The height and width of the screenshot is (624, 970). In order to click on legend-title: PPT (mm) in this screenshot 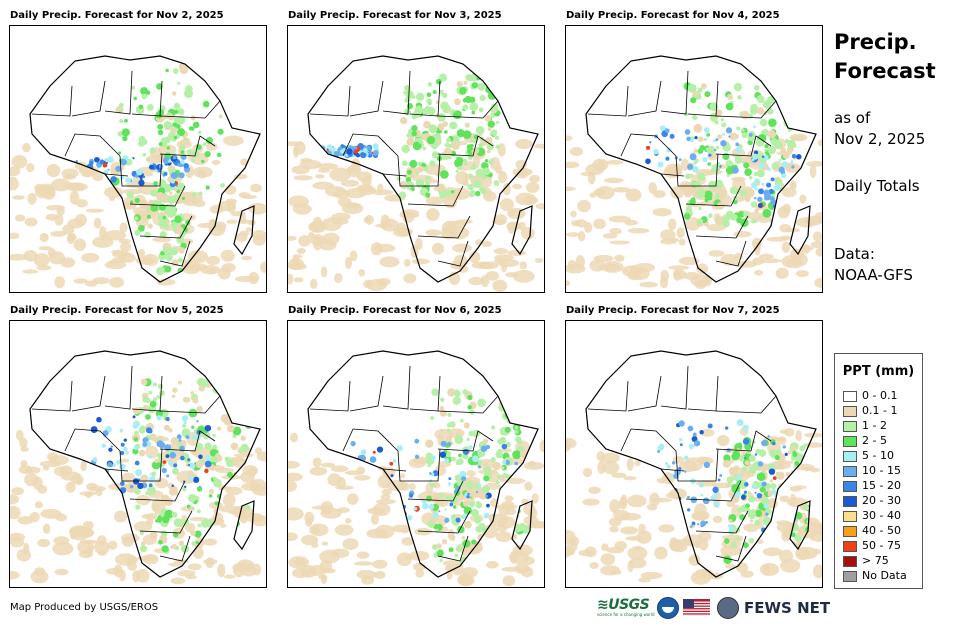, I will do `click(878, 371)`.